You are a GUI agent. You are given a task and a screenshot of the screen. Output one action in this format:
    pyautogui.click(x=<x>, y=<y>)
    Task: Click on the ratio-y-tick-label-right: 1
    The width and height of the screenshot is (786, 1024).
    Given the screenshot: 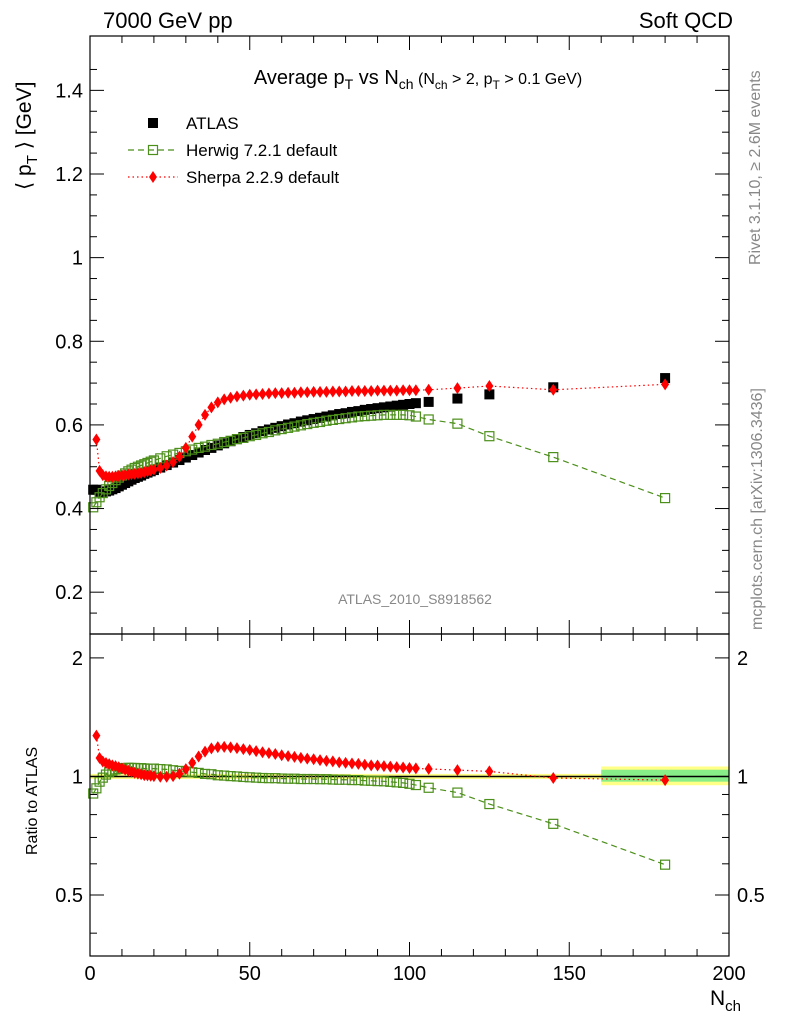 What is the action you would take?
    pyautogui.click(x=742, y=777)
    